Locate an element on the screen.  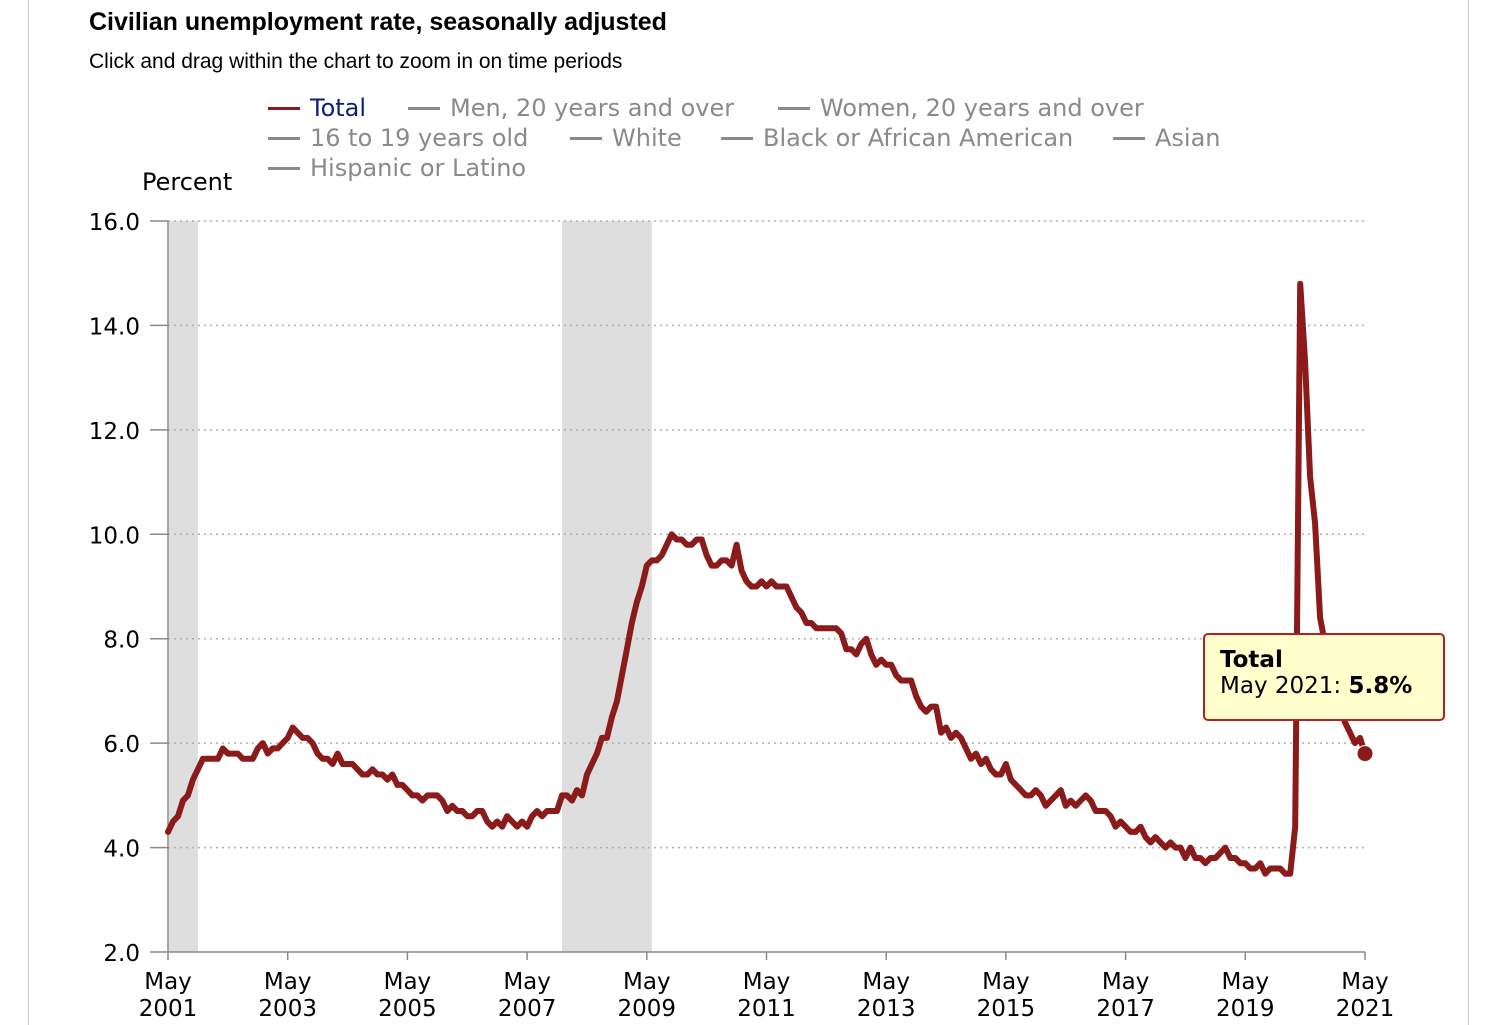
x-tick-label-year: 2011 is located at coordinates (766, 1009).